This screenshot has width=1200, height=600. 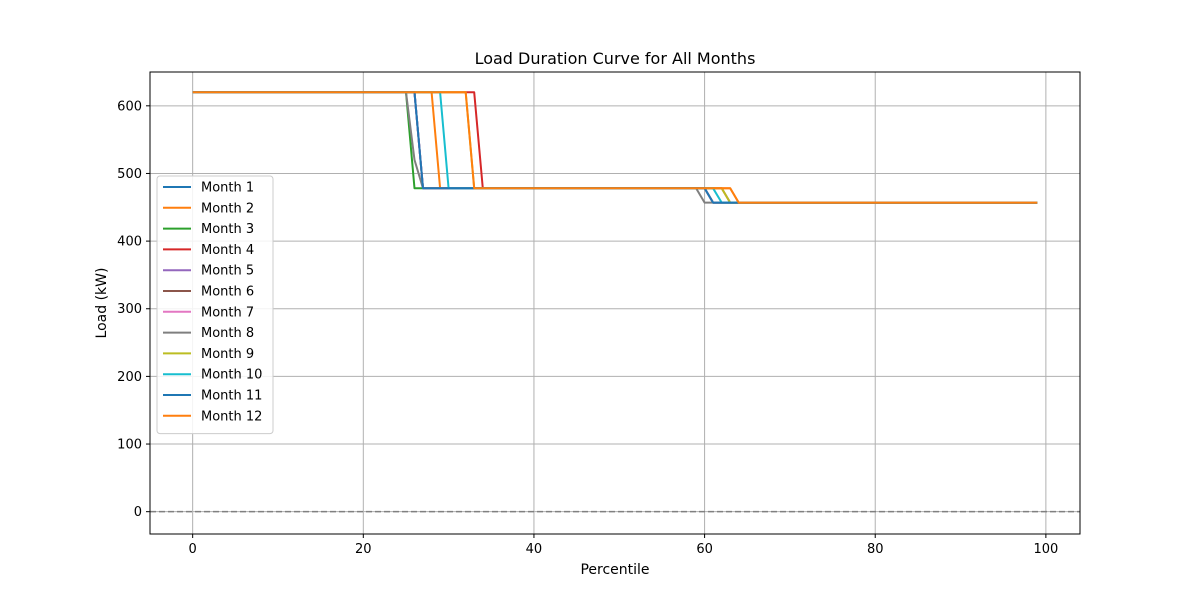 What do you see at coordinates (227, 312) in the screenshot?
I see `legend-label: Month 7` at bounding box center [227, 312].